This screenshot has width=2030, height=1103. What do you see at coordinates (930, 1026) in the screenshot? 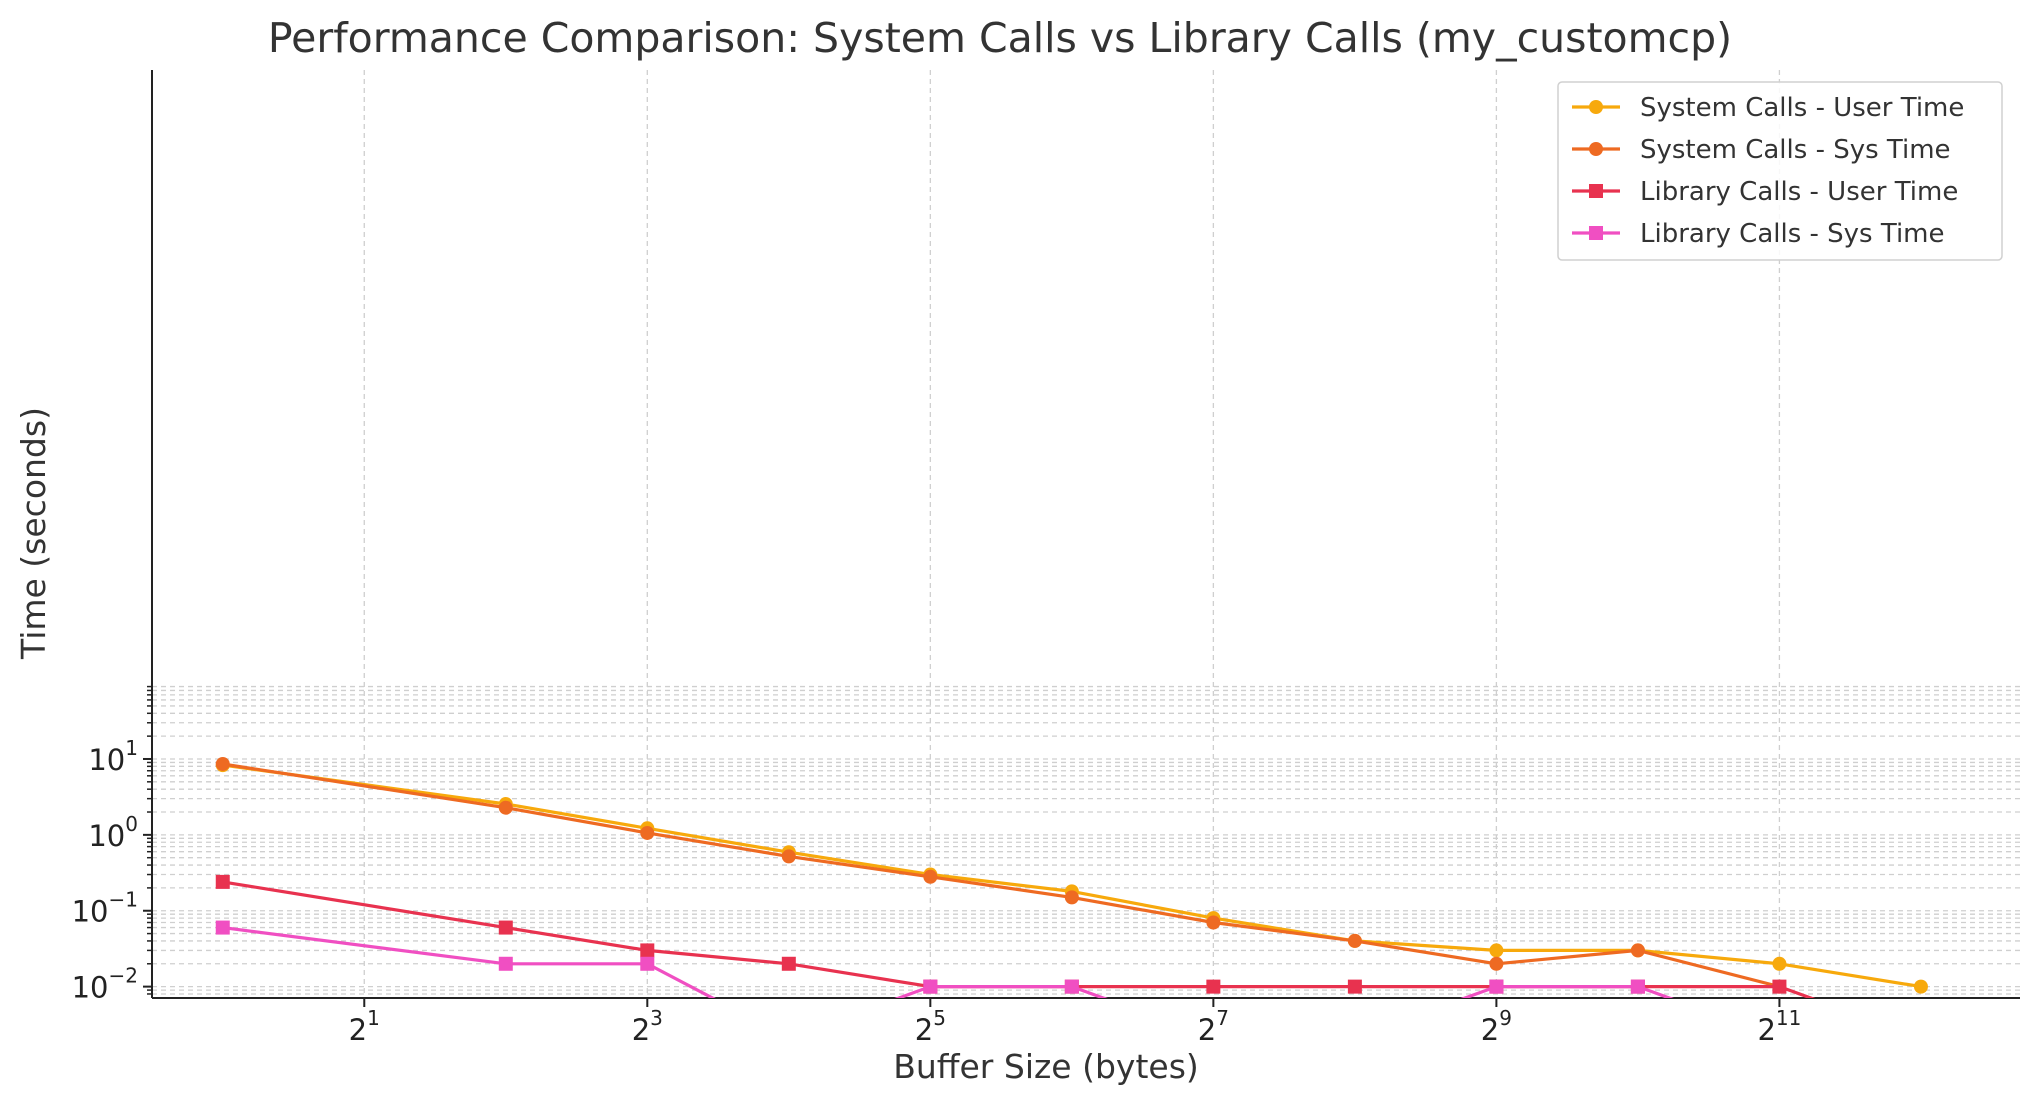
I see `x-tick-label: 25` at bounding box center [930, 1026].